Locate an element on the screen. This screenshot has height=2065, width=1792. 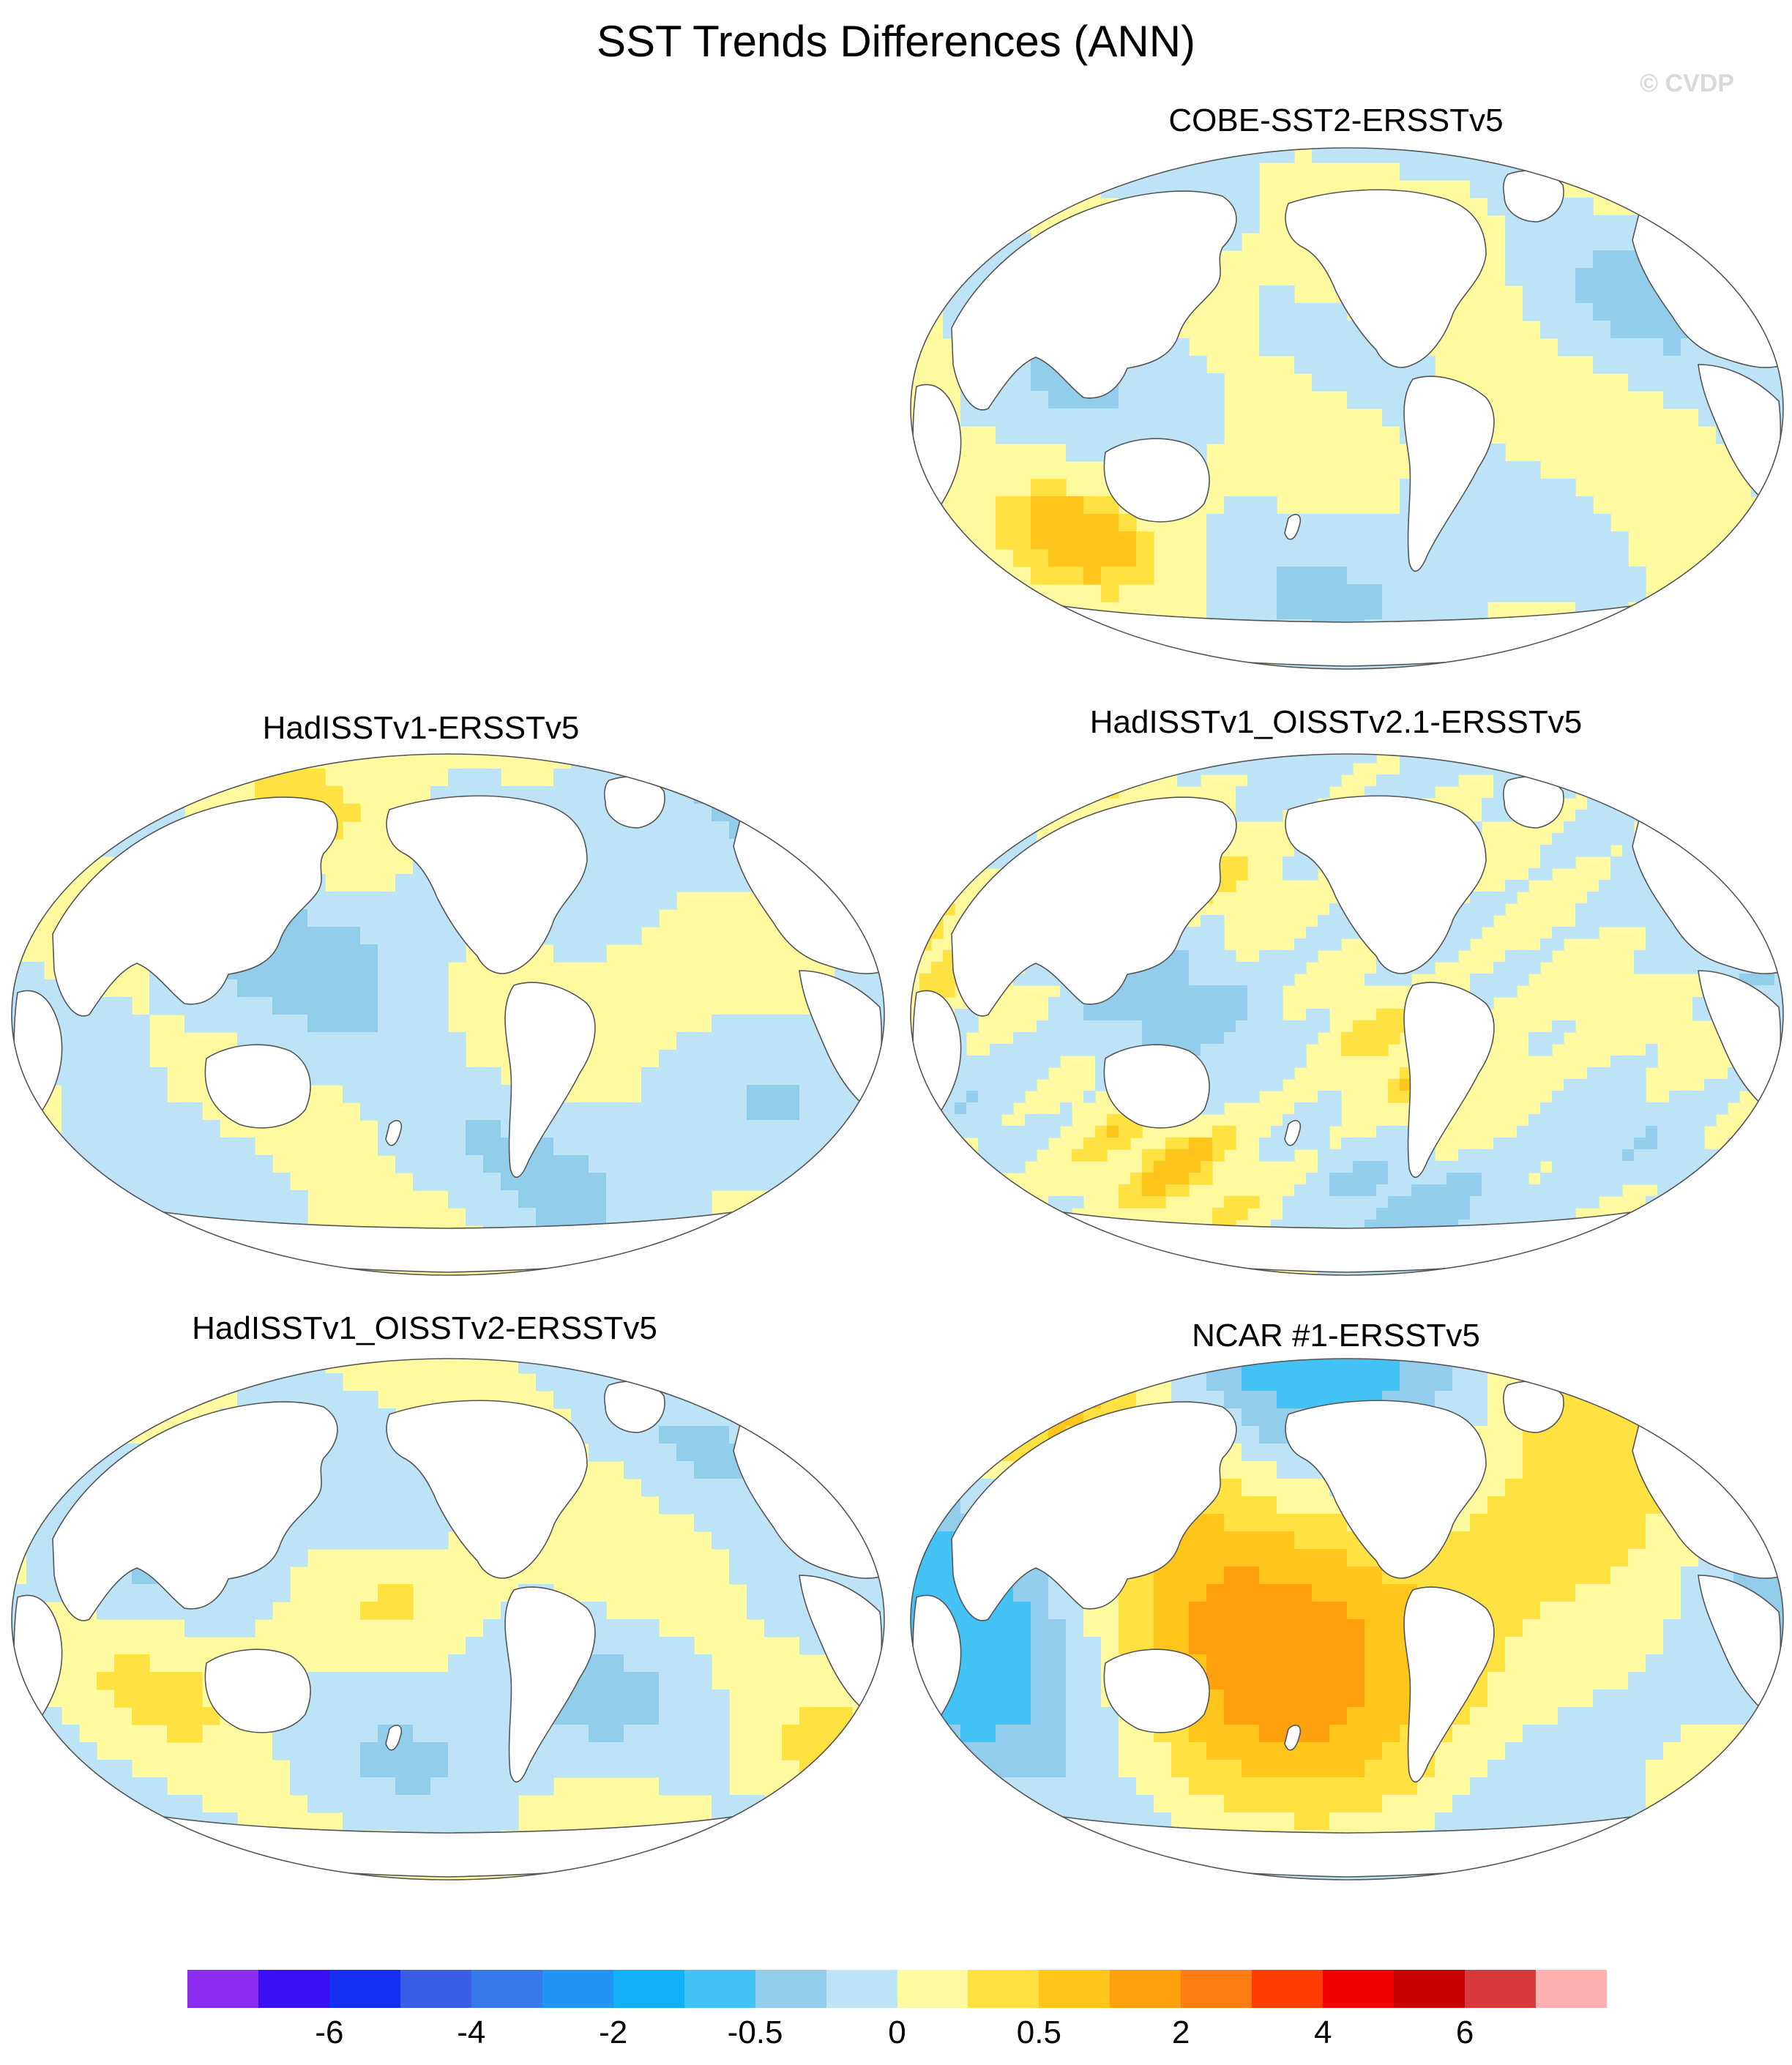
colorbar-tick-label: 2 is located at coordinates (1181, 2032).